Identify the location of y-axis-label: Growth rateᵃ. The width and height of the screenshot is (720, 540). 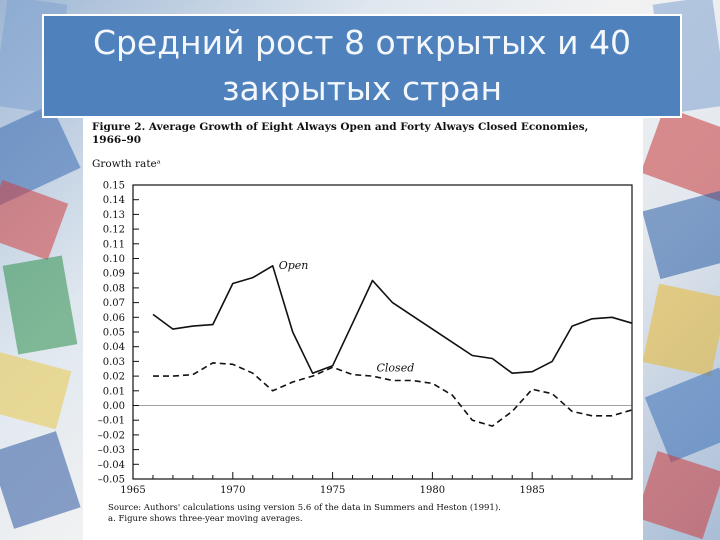
(126, 164).